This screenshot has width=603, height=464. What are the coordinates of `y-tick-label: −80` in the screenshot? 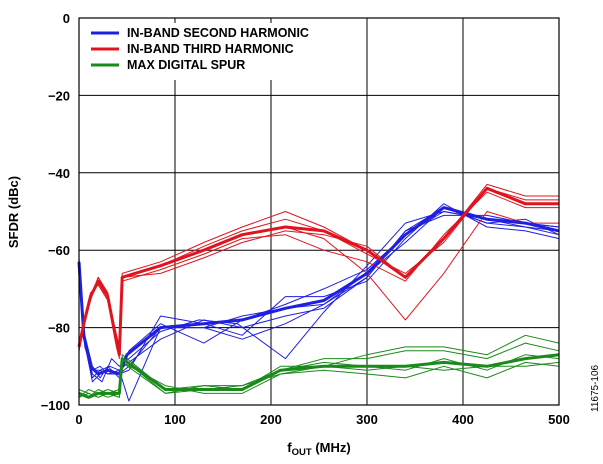 It's located at (59, 328).